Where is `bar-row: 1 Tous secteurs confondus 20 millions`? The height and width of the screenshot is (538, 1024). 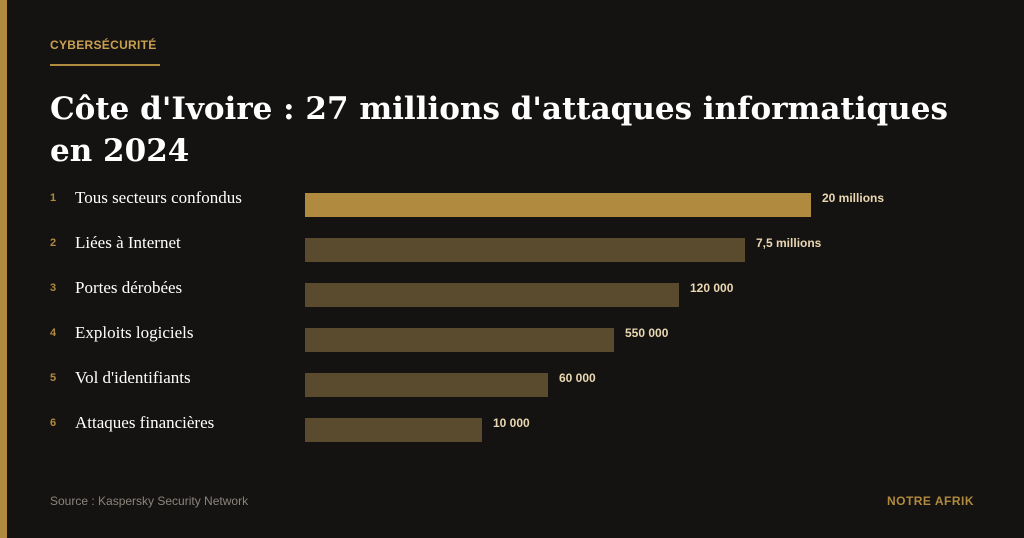
bar-row: 1 Tous secteurs confondus 20 millions is located at coordinates (512, 202).